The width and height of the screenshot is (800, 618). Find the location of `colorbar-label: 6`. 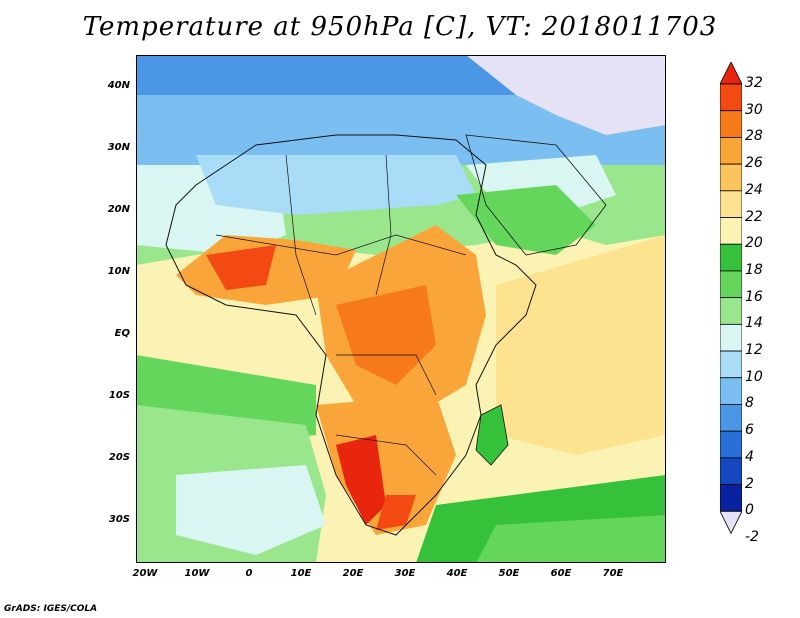

colorbar-label: 6 is located at coordinates (749, 430).